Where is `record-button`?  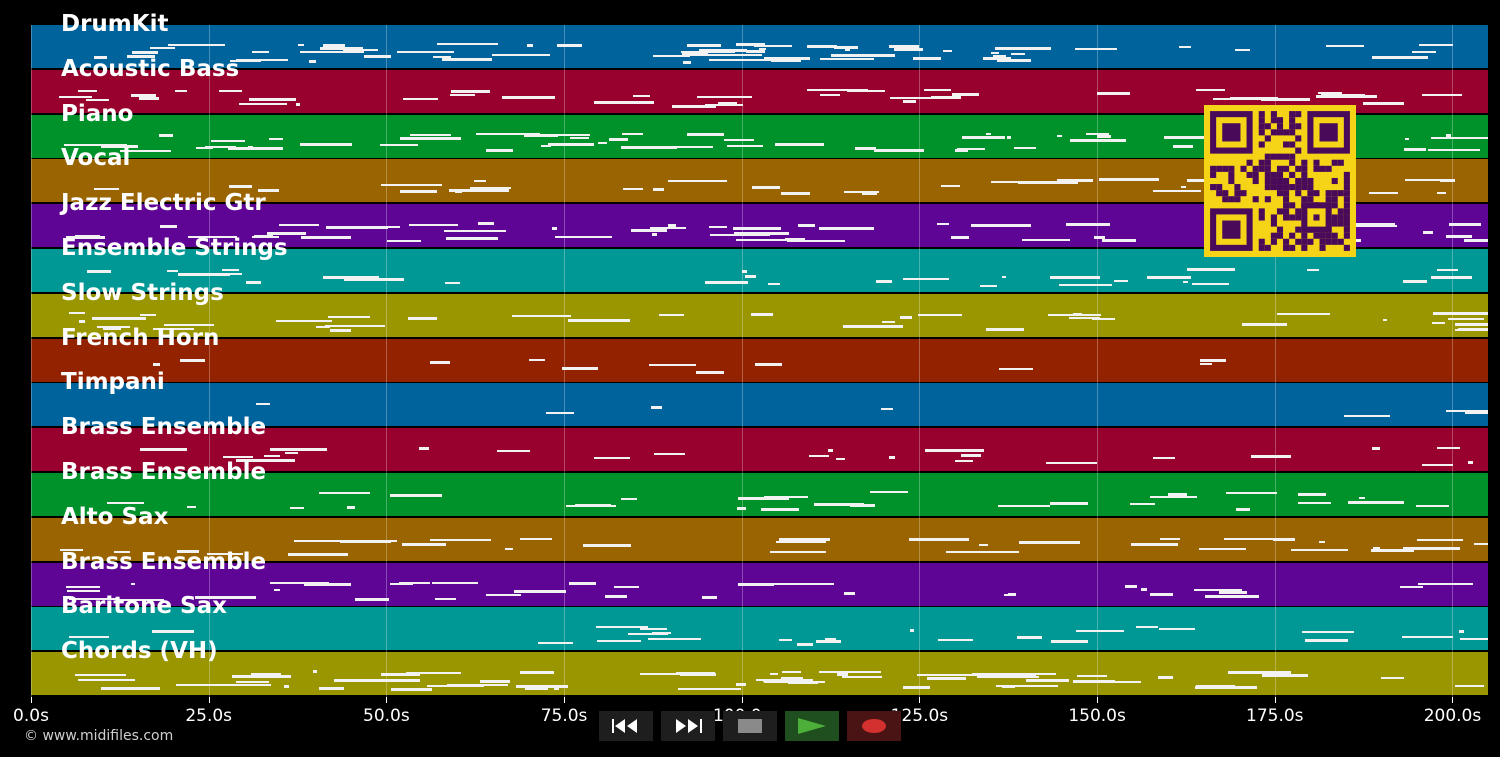
record-button is located at coordinates (874, 726).